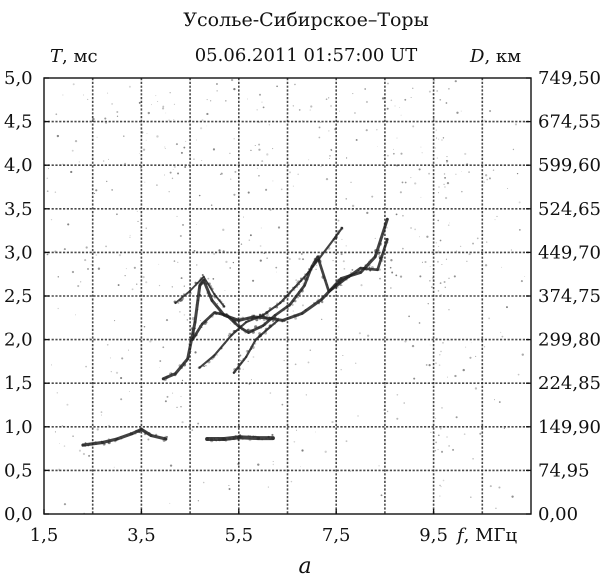 The width and height of the screenshot is (611, 577). Describe the element at coordinates (477, 56) in the screenshot. I see `right-axis-symbol: D` at that location.